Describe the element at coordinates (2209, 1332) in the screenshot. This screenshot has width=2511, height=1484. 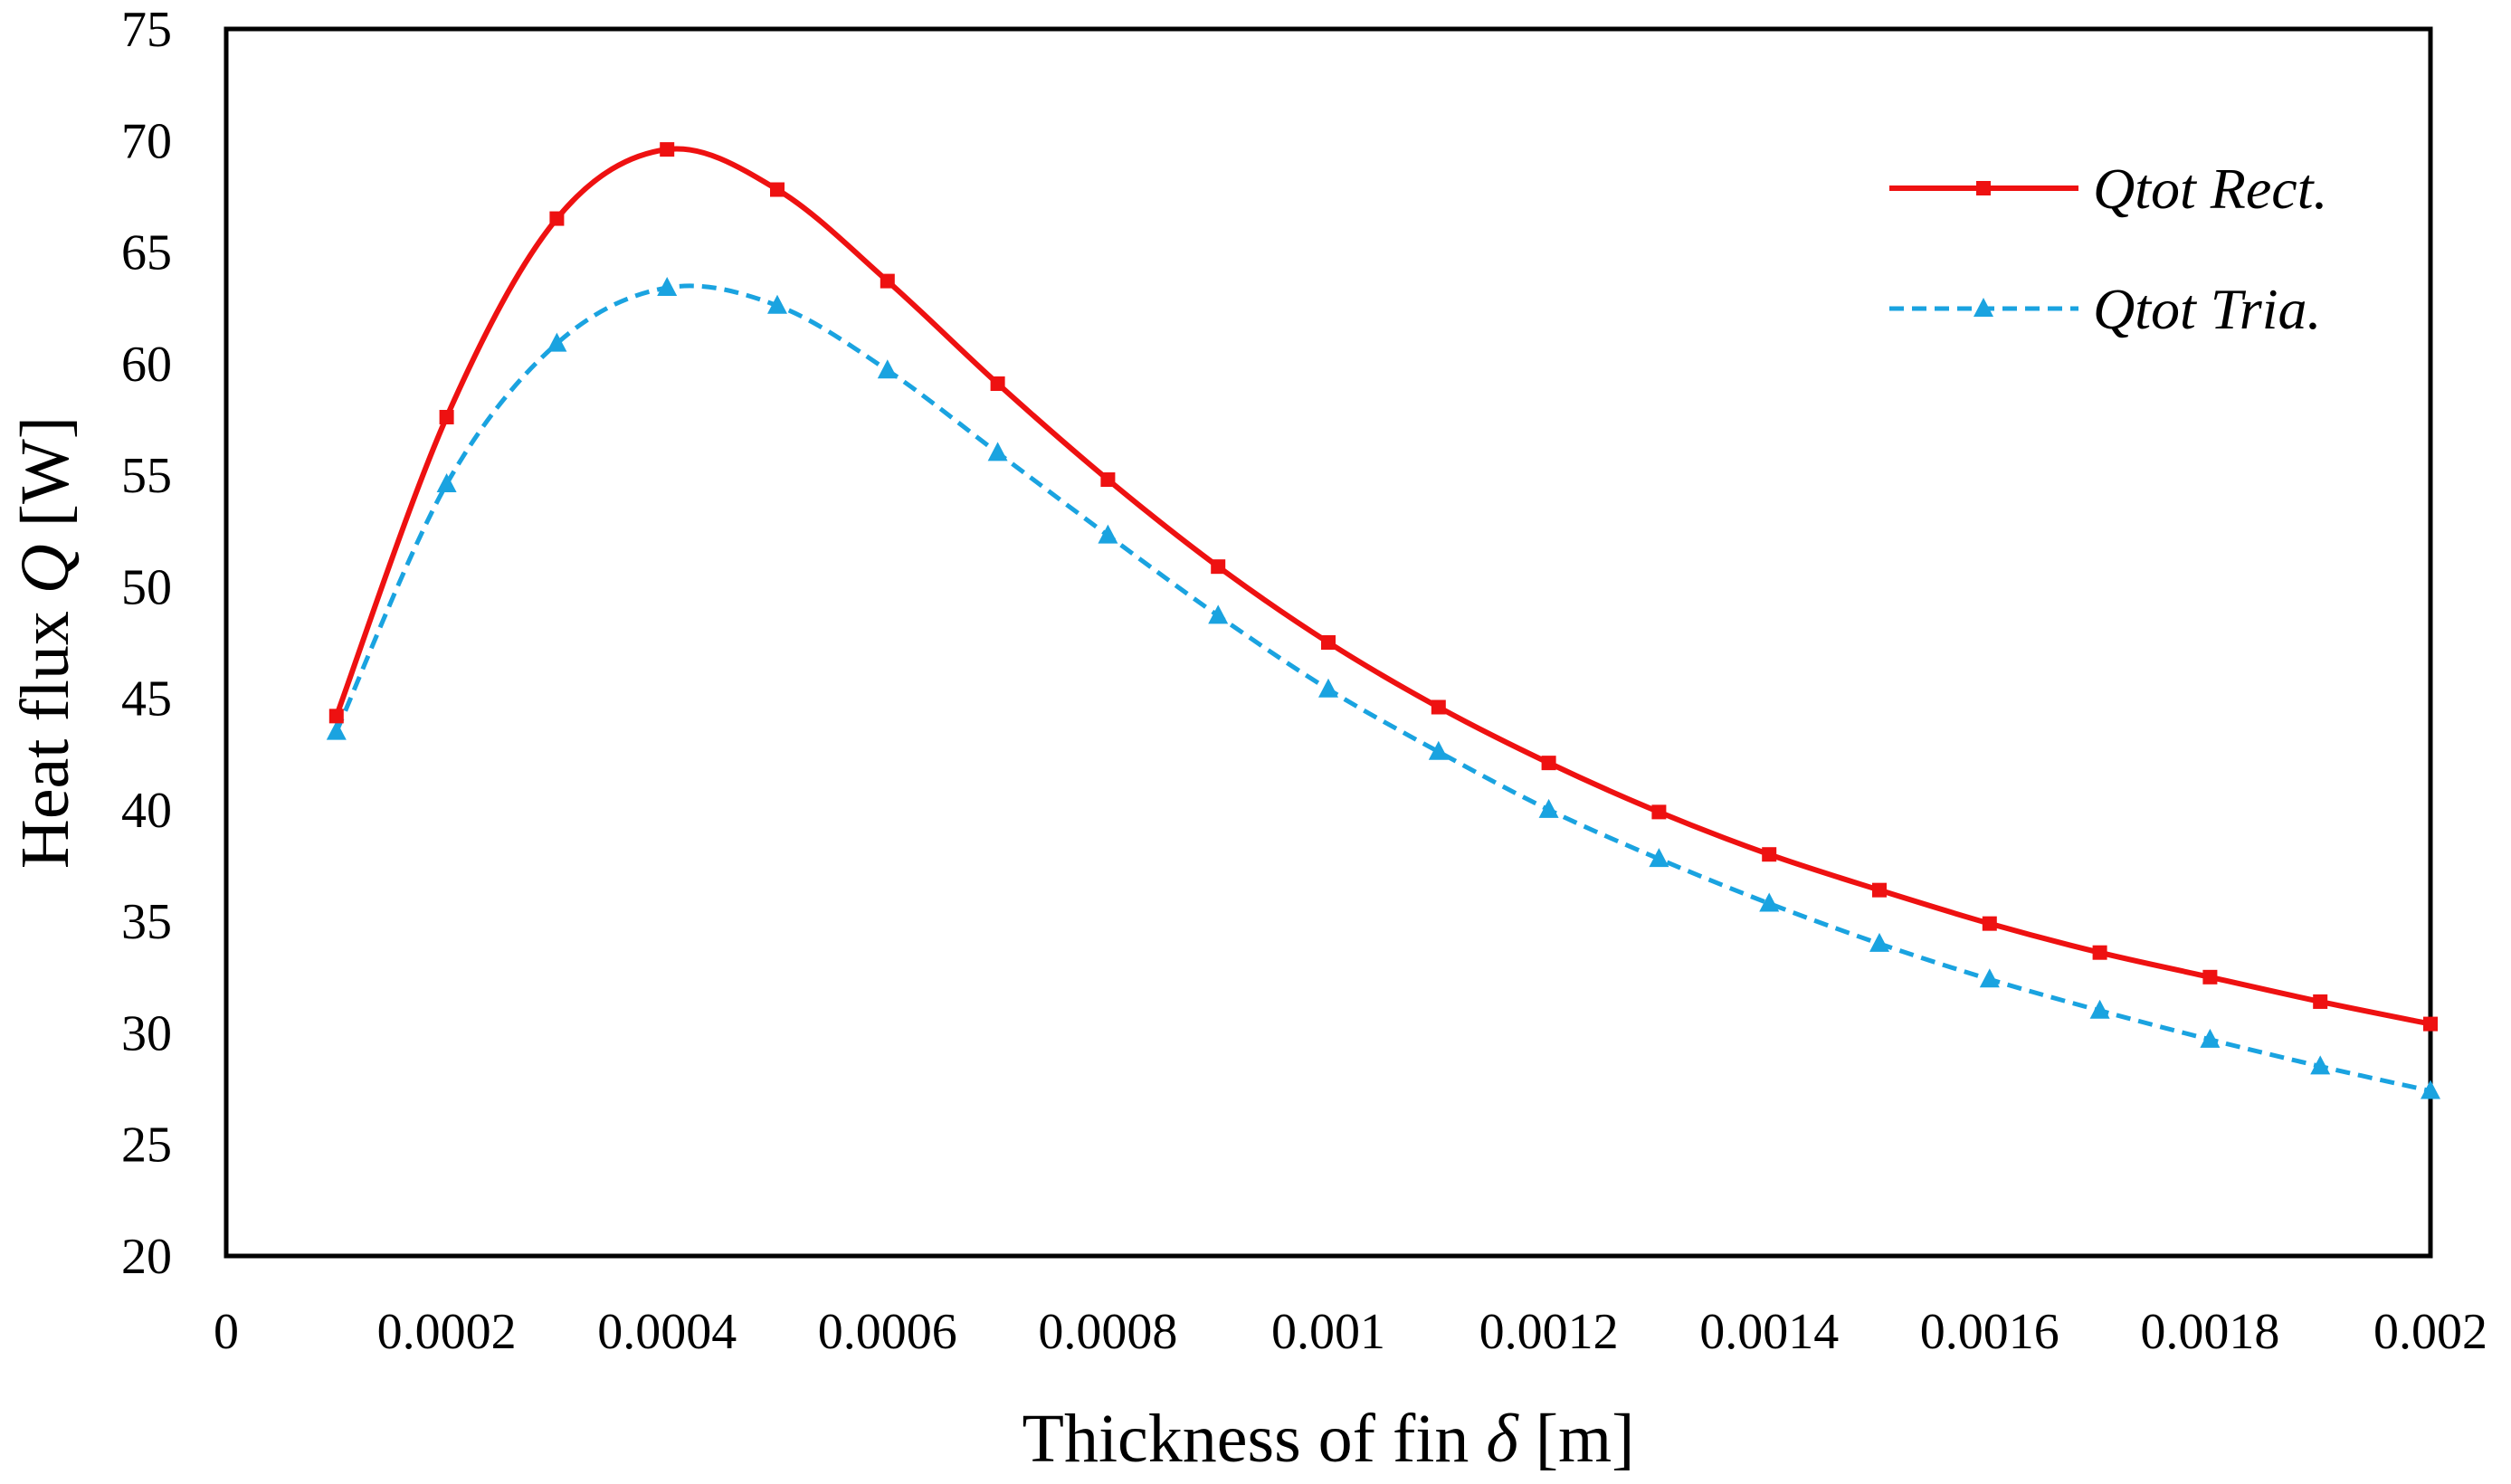
I see `x-tick-label: 0.0018` at that location.